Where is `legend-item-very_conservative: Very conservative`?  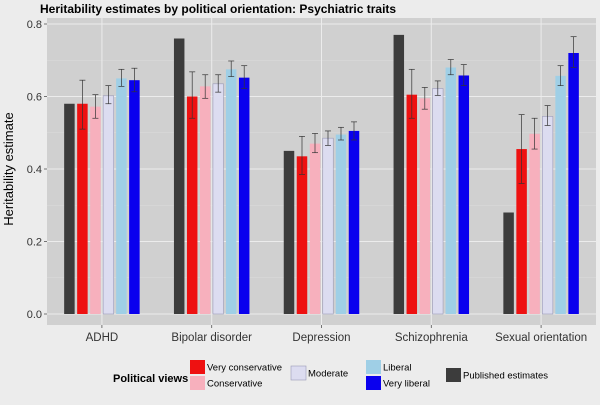
legend-item-very_conservative: Very conservative is located at coordinates (236, 367).